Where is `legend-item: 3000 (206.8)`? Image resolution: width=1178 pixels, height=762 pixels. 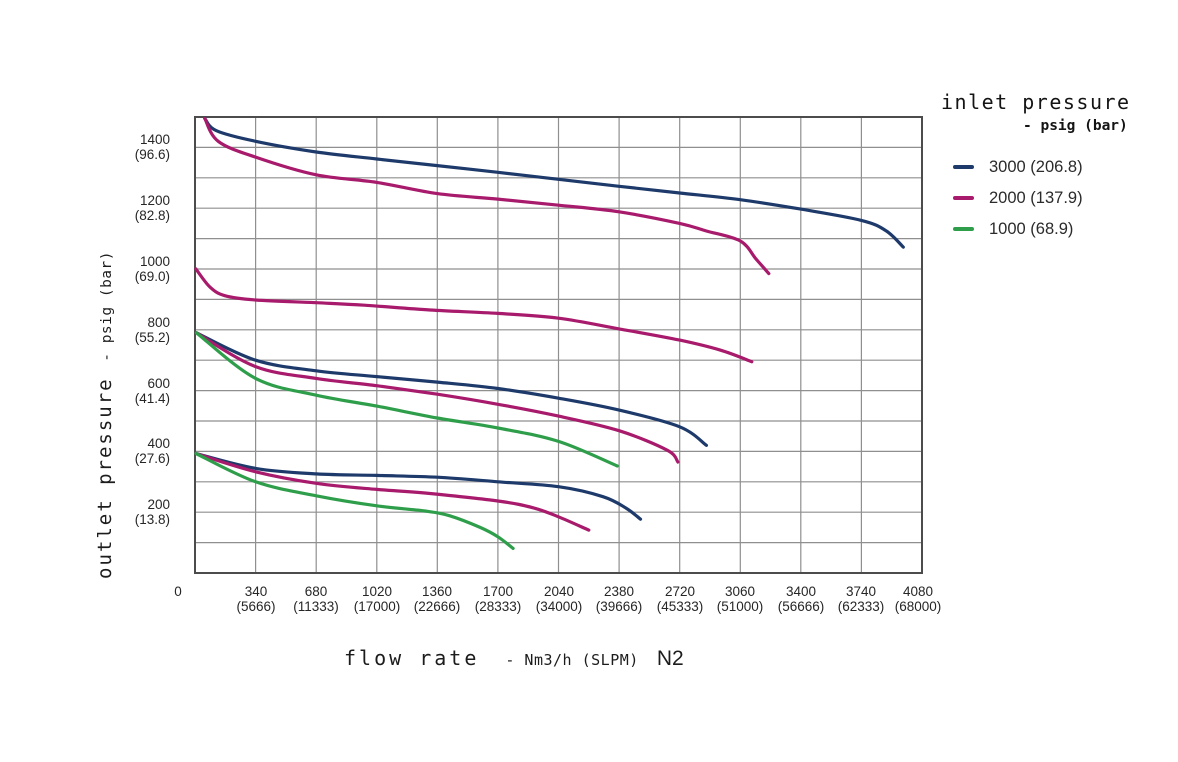
legend-item: 3000 (206.8) is located at coordinates (1018, 167).